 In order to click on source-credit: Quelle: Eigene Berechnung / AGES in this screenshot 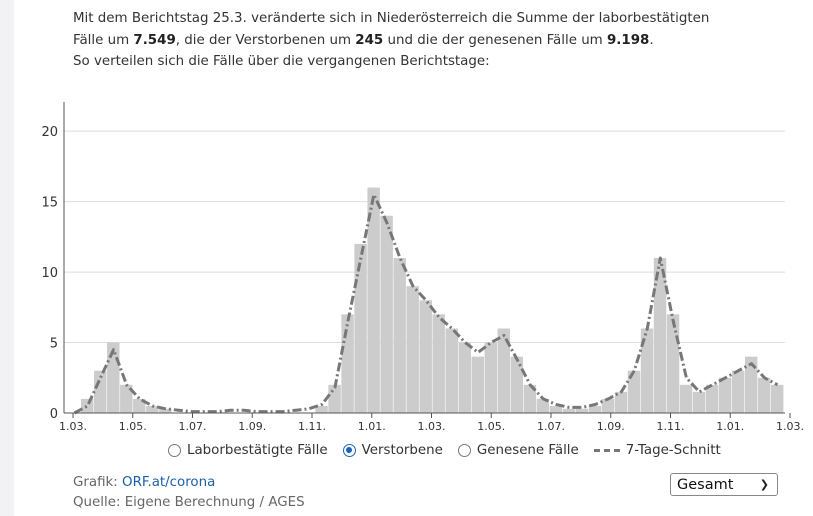, I will do `click(189, 502)`.